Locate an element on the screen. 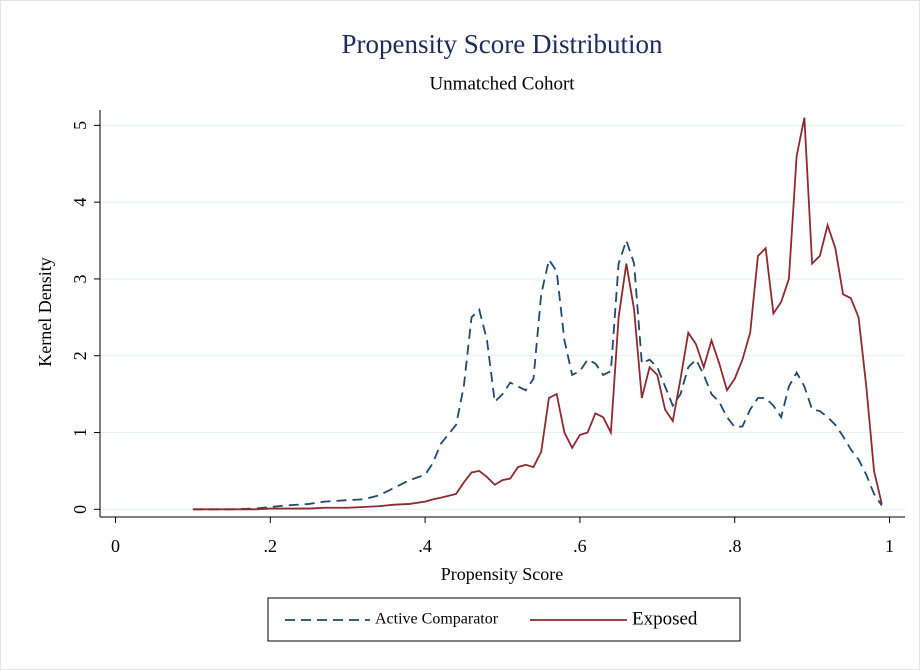  y-axis-title: Kernel Density is located at coordinates (45, 311).